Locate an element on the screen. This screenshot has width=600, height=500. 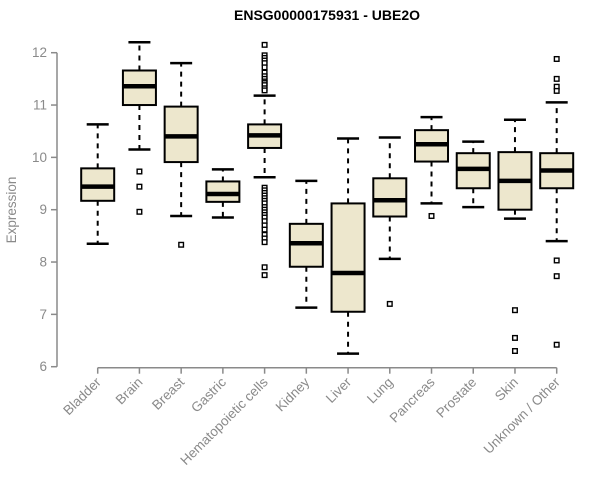
x-category-label: Bladder is located at coordinates (82, 396).